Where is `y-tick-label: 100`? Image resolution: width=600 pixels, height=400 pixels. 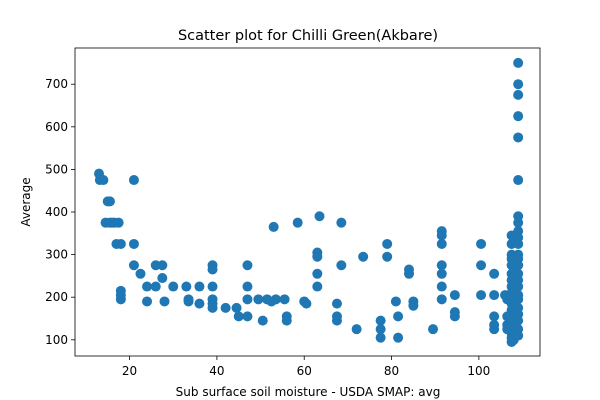
y-tick-label: 100 is located at coordinates (56, 340).